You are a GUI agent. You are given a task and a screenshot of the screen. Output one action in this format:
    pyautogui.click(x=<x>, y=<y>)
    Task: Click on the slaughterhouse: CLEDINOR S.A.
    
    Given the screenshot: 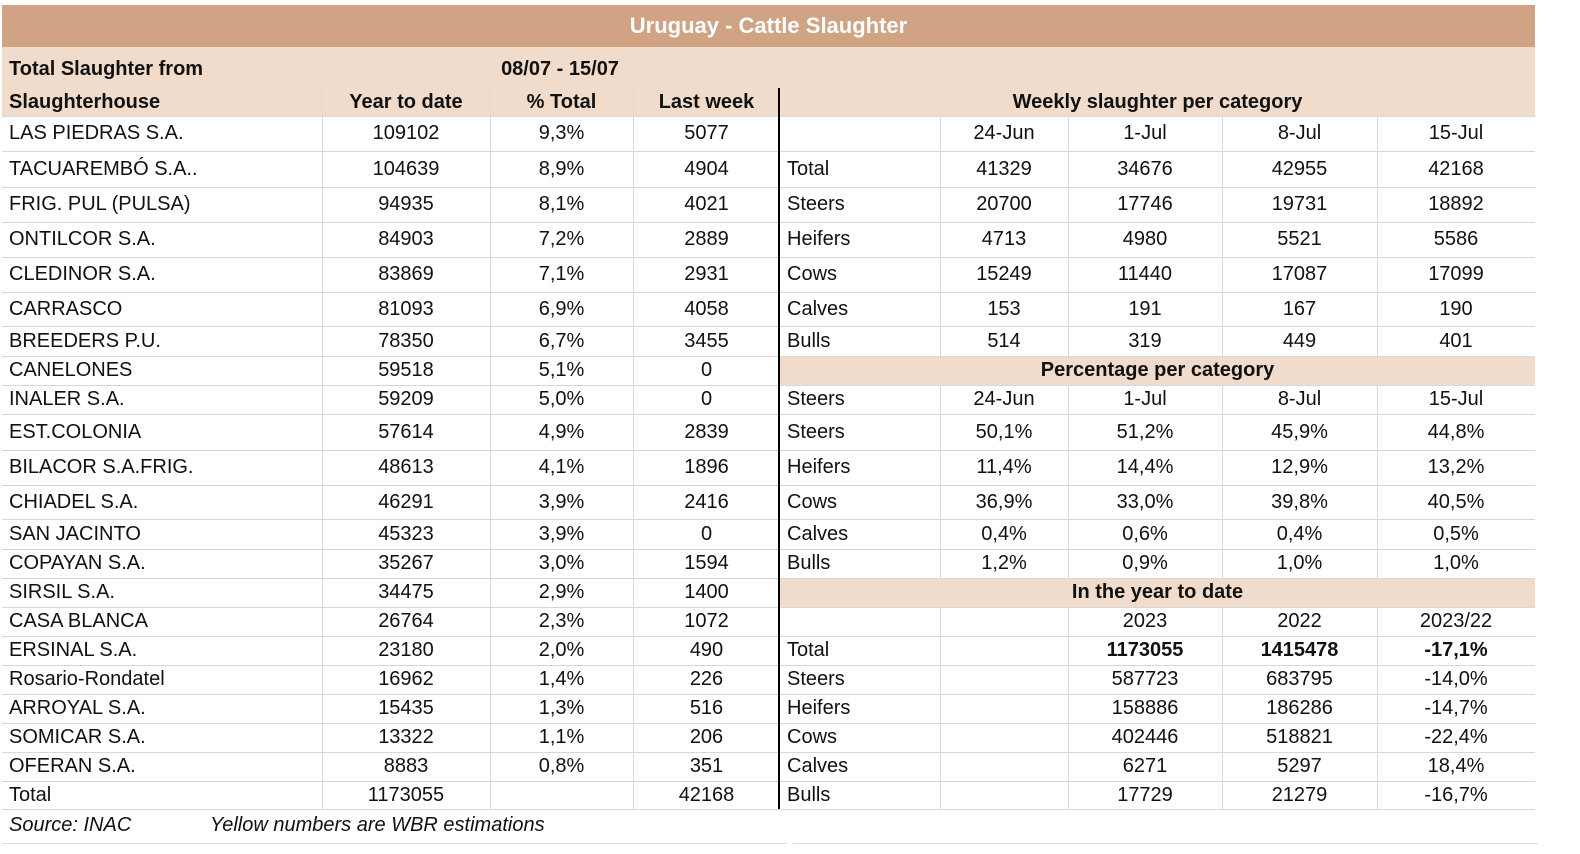 What is the action you would take?
    pyautogui.click(x=82, y=274)
    